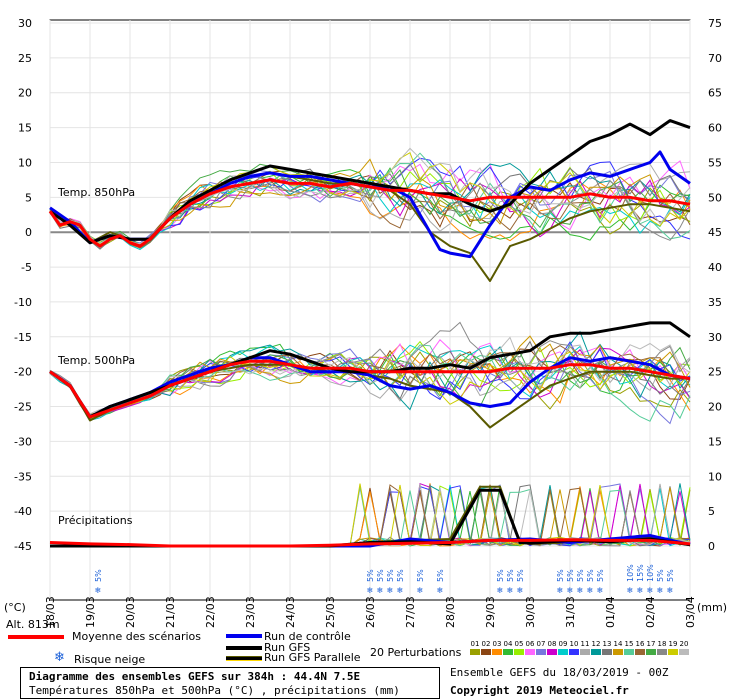 This screenshot has width=740, height=700. I want to click on right-tick-label: 25, so click(715, 372).